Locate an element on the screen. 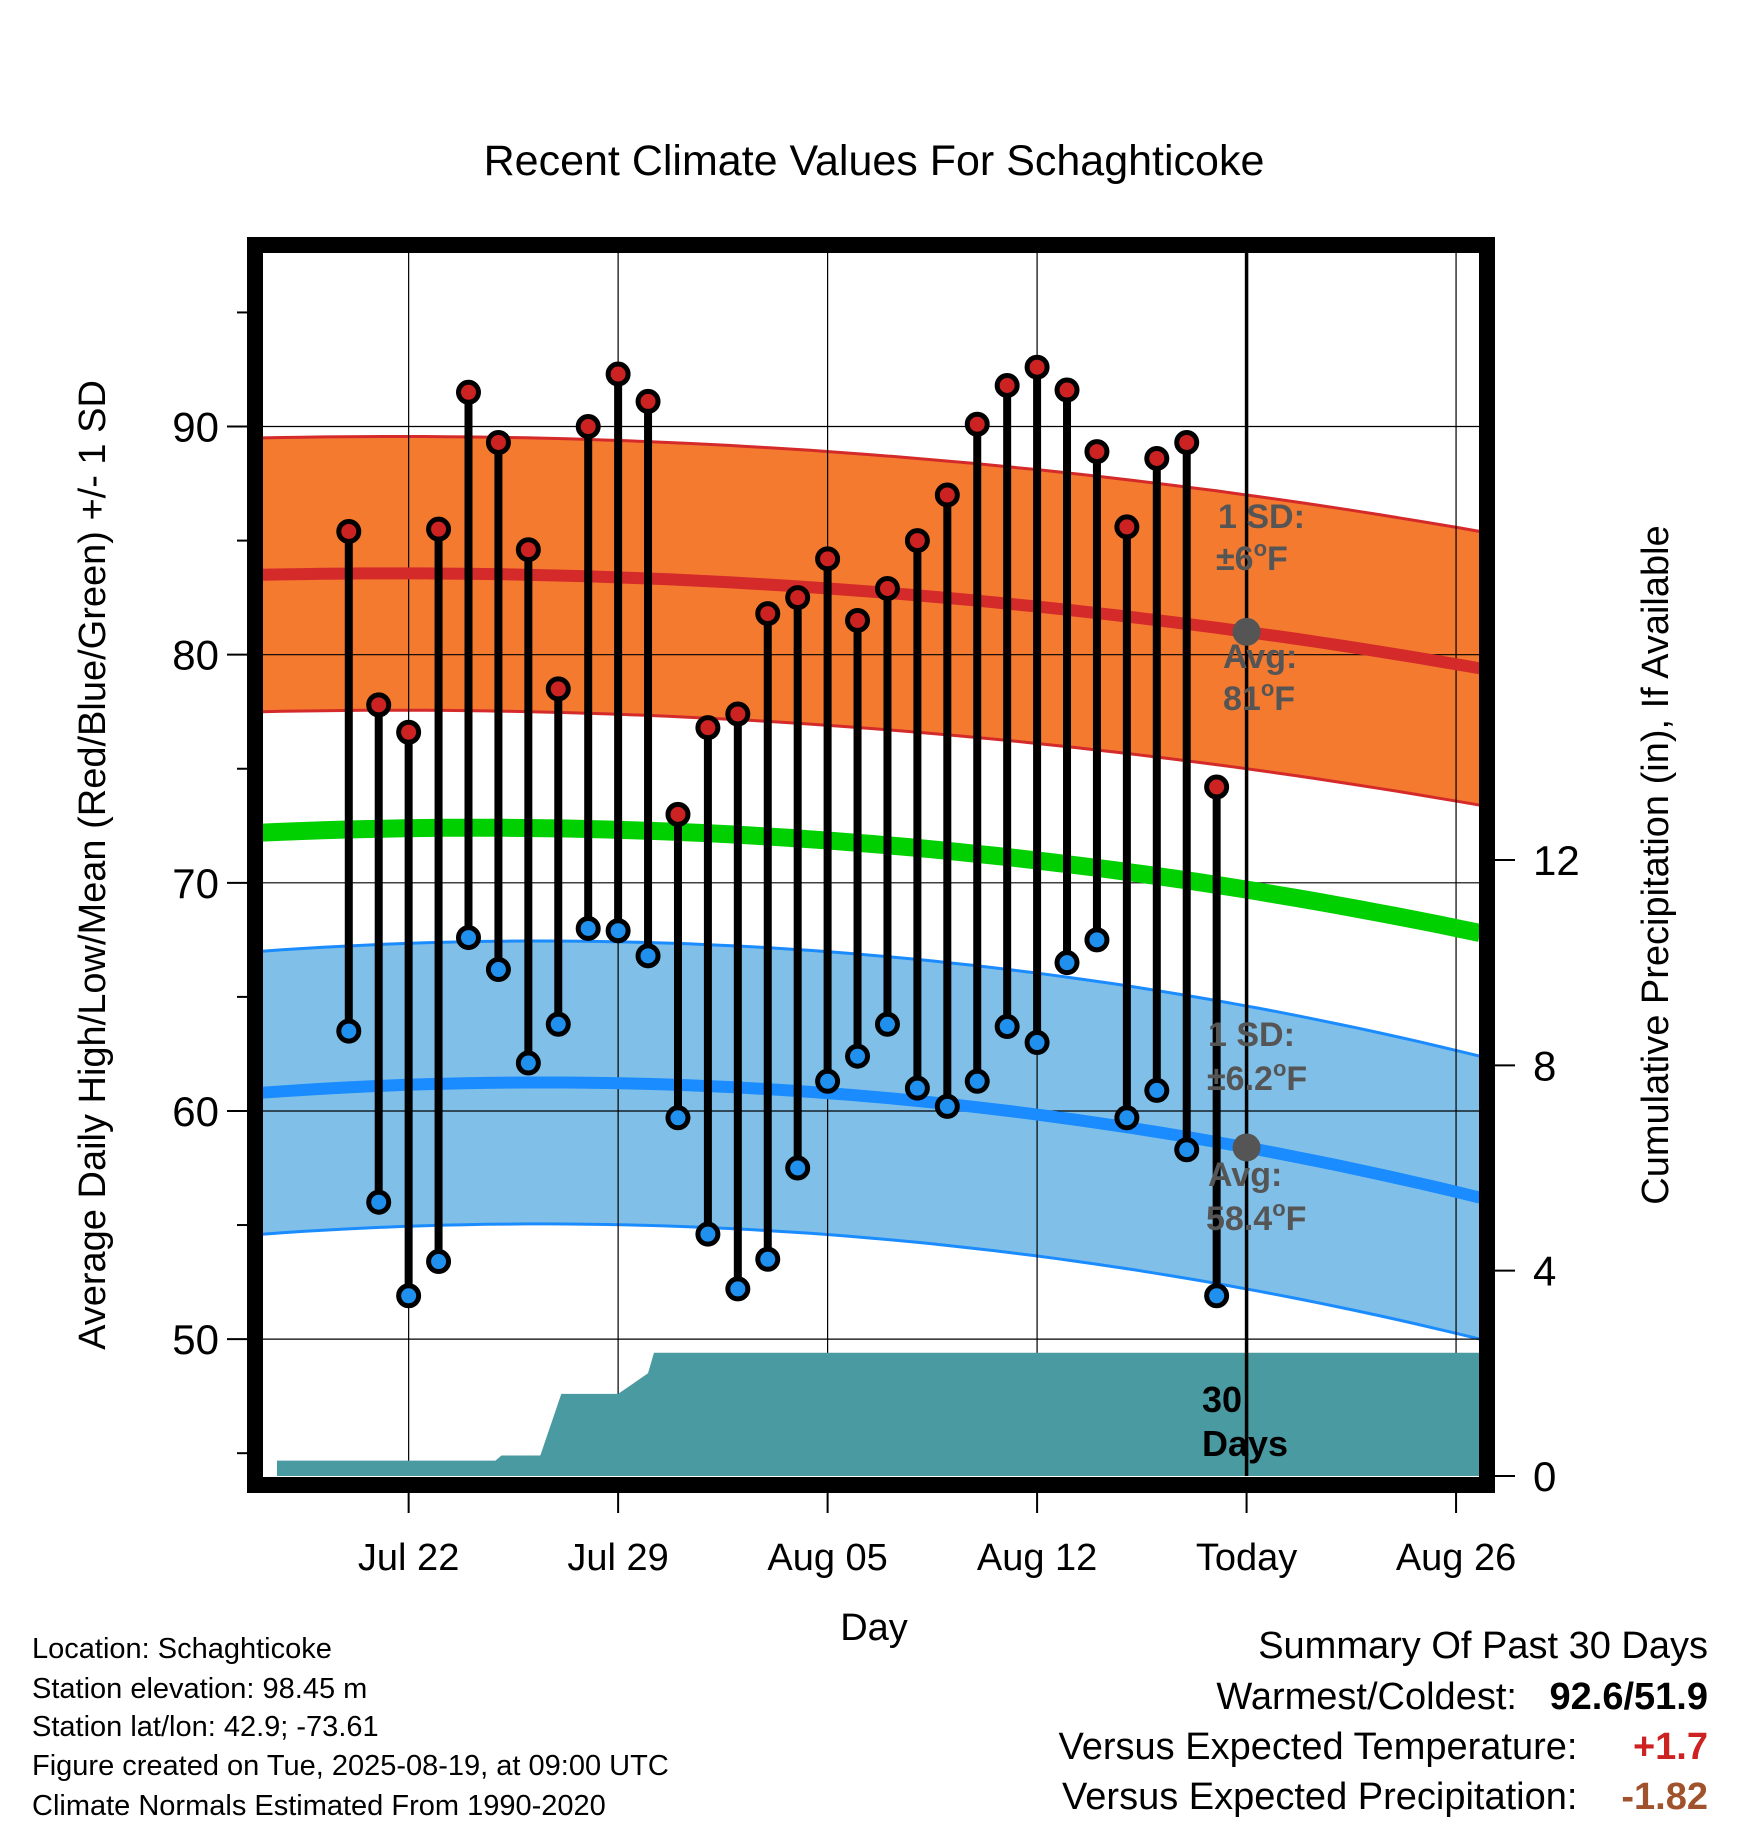 This screenshot has width=1748, height=1828. low-avg-label: Avg: is located at coordinates (1245, 1175).